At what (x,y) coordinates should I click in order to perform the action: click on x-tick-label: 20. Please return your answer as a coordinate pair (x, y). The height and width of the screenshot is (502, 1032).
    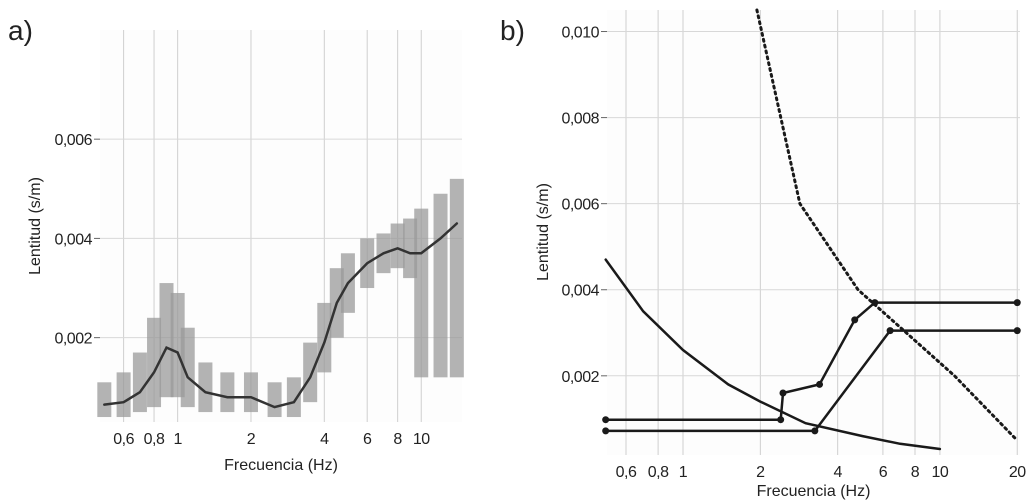
    Looking at the image, I should click on (1017, 472).